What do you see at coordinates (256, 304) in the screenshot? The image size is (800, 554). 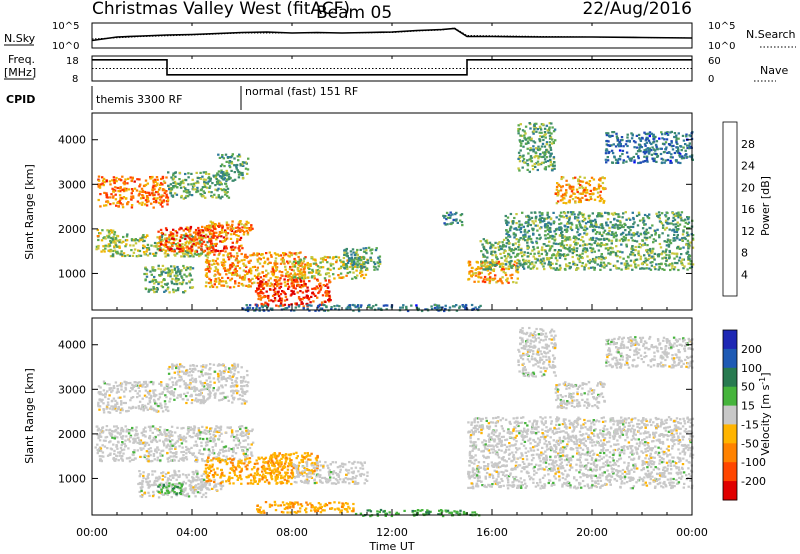 I see `power-cell-p19` at bounding box center [256, 304].